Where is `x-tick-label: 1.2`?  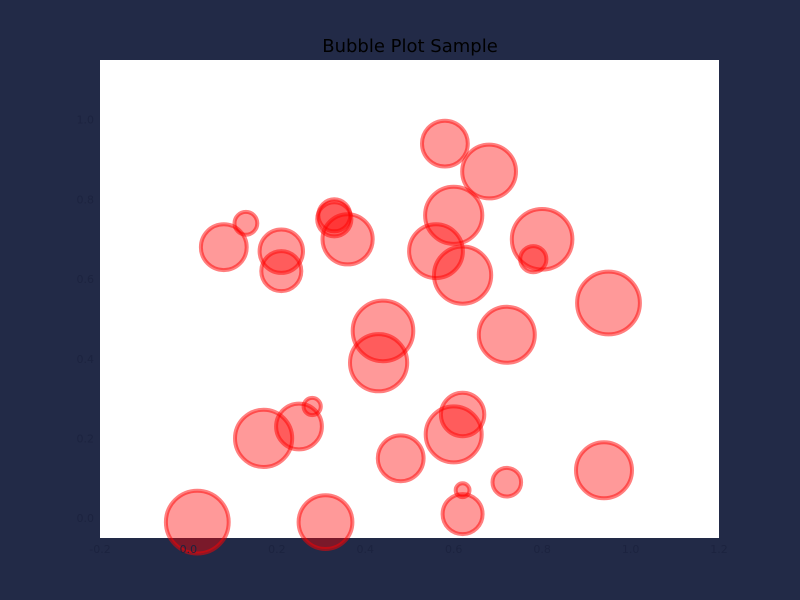 x-tick-label: 1.2 is located at coordinates (719, 549).